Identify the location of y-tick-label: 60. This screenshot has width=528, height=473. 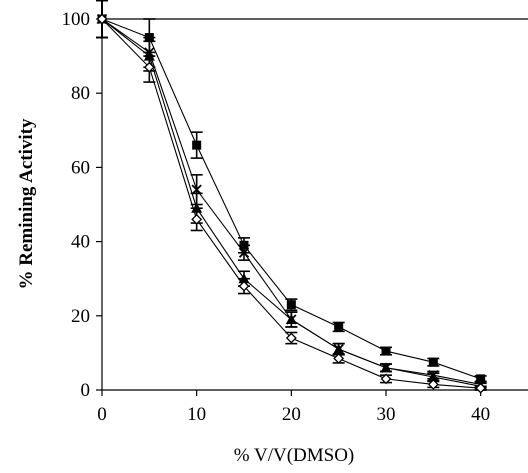
(80, 167).